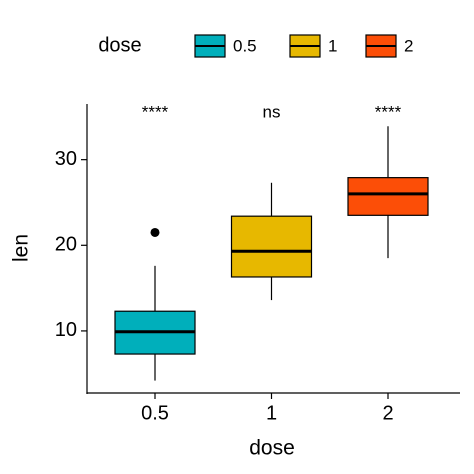 The height and width of the screenshot is (474, 474). I want to click on legend-label: 0.5, so click(245, 45).